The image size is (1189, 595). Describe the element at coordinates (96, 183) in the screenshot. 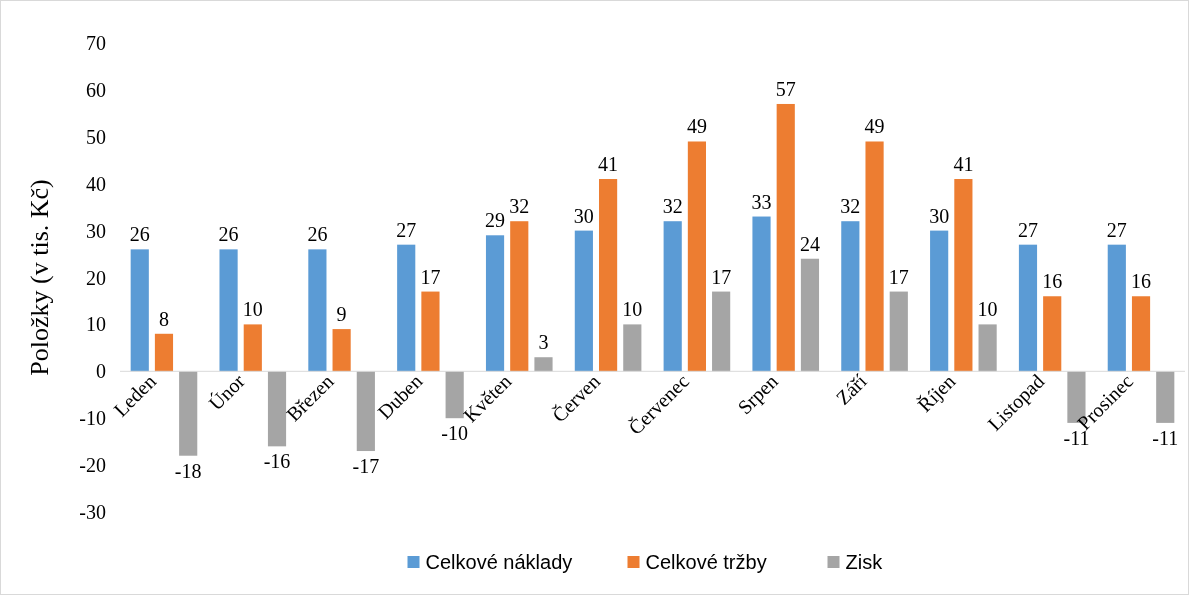

I see `y-tick-label: 40` at that location.